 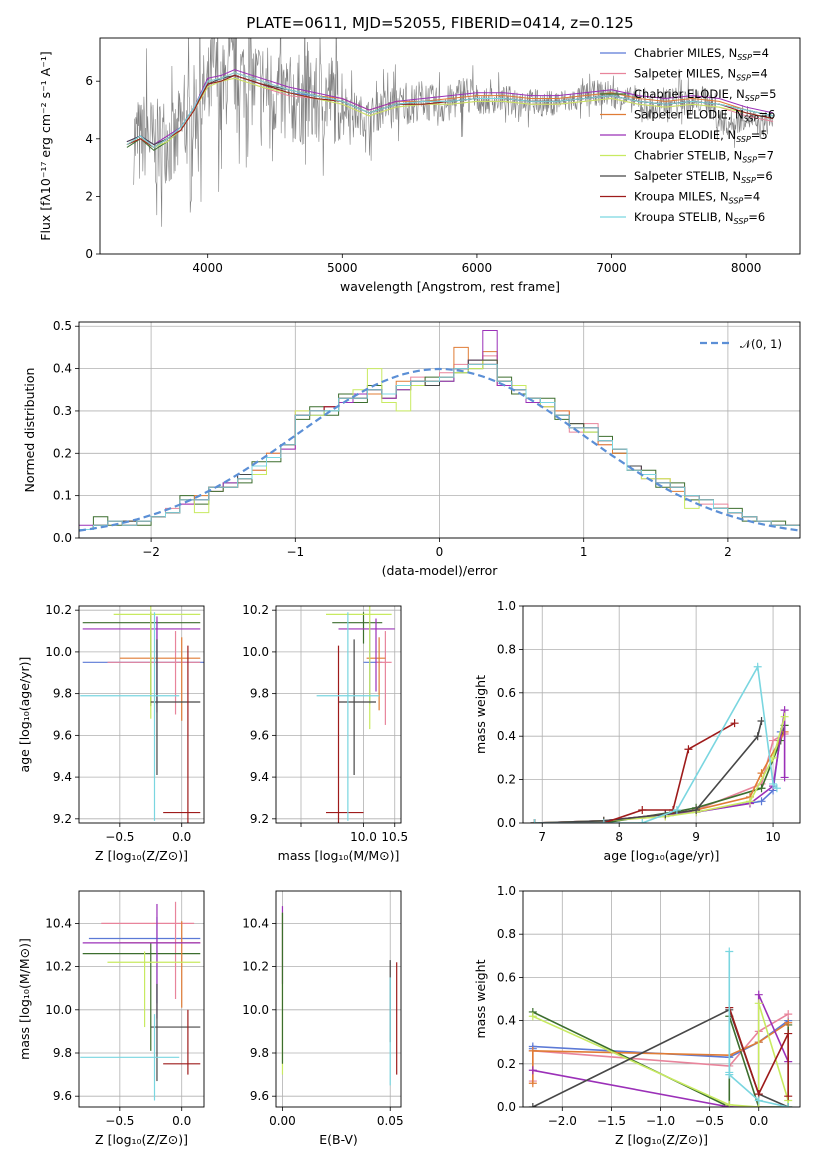 What do you see at coordinates (685, 74) in the screenshot?
I see `legend-label-main: Salpeter MILES, N` at bounding box center [685, 74].